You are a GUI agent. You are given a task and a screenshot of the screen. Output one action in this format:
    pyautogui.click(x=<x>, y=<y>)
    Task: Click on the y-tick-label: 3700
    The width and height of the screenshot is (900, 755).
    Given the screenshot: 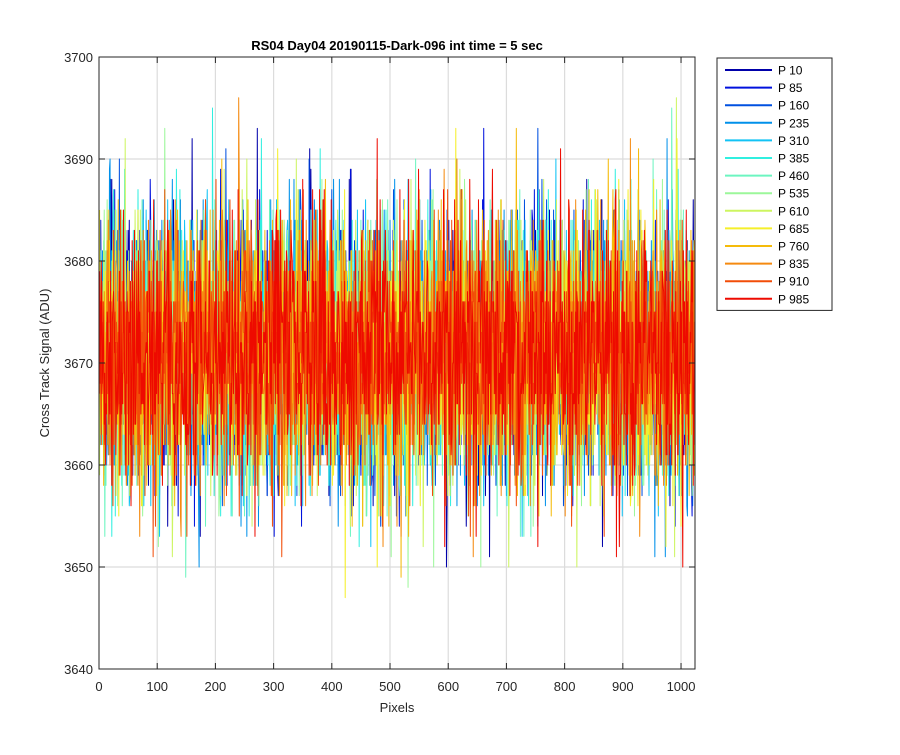 What is the action you would take?
    pyautogui.click(x=78, y=57)
    